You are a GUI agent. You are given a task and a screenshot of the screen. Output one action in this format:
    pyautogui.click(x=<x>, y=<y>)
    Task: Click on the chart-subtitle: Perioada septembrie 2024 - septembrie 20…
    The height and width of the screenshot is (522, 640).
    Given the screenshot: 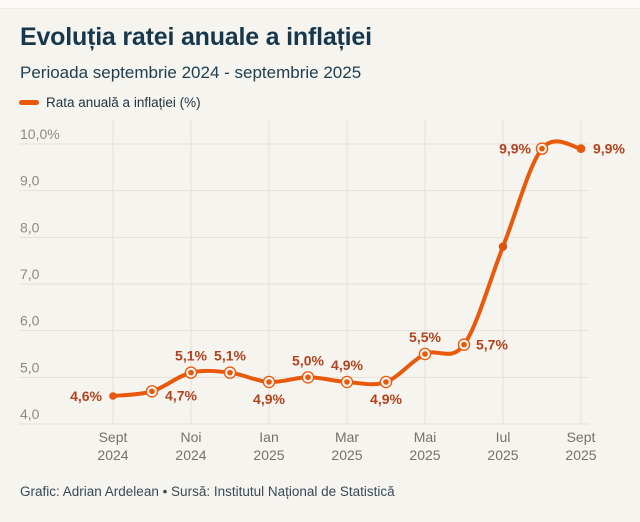 What is the action you would take?
    pyautogui.click(x=191, y=72)
    